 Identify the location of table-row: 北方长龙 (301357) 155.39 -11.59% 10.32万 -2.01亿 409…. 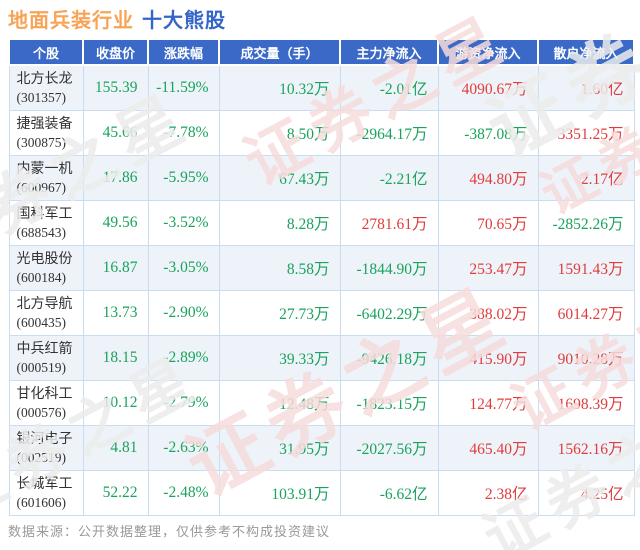
(321, 87).